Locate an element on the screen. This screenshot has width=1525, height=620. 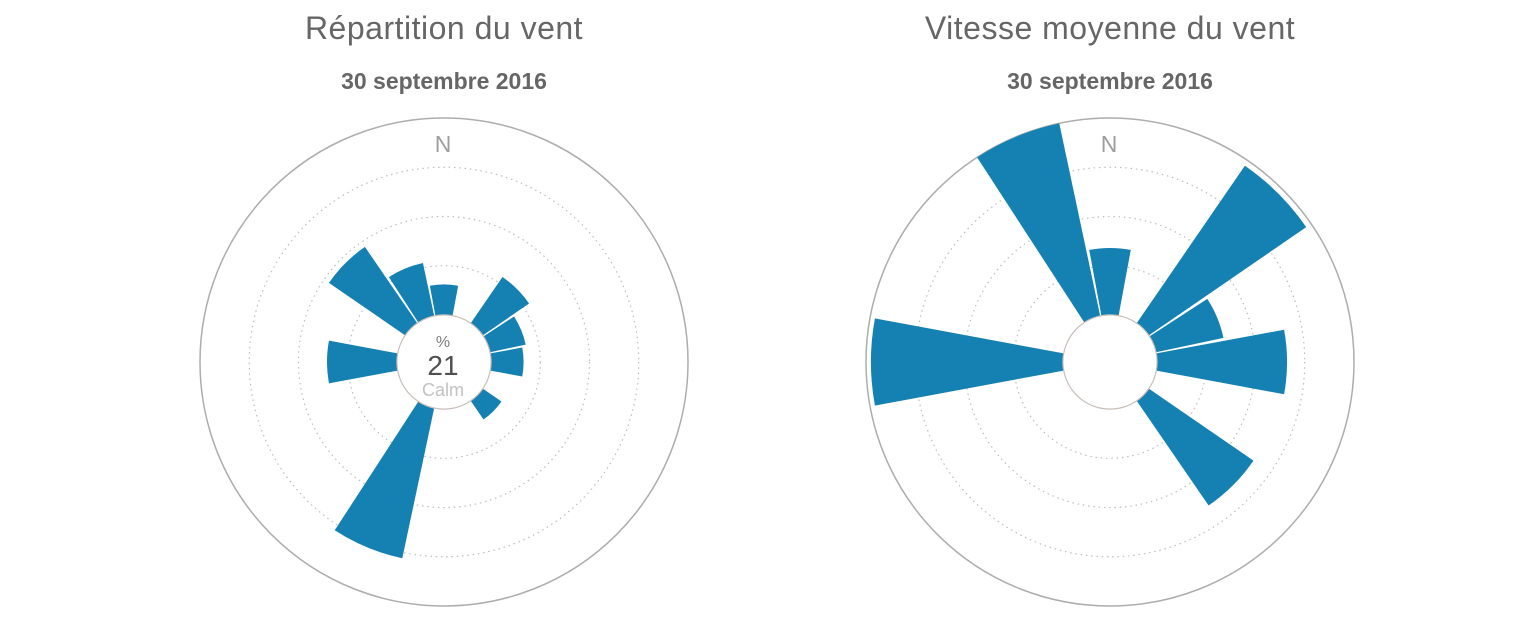
calm-label: Calm is located at coordinates (443, 390).